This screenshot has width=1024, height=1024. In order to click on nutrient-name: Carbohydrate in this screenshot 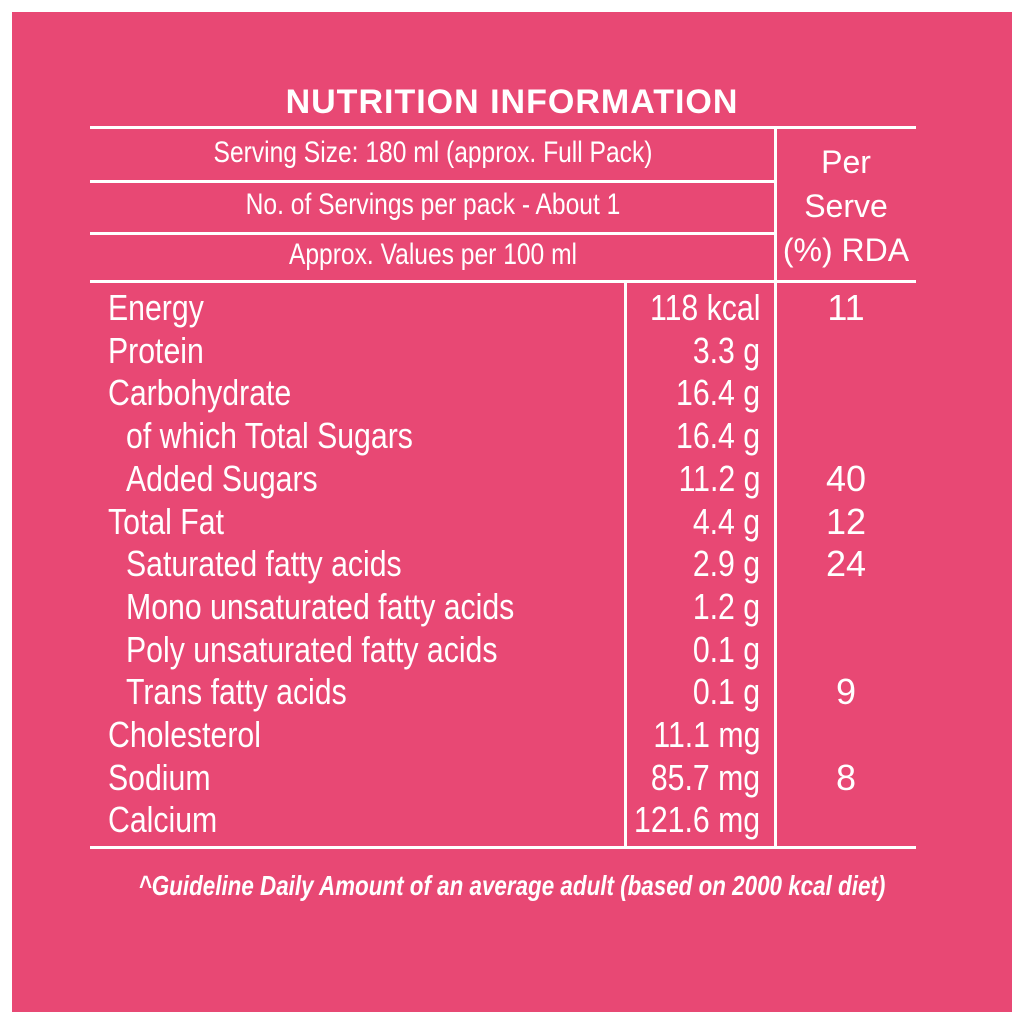, I will do `click(200, 393)`.